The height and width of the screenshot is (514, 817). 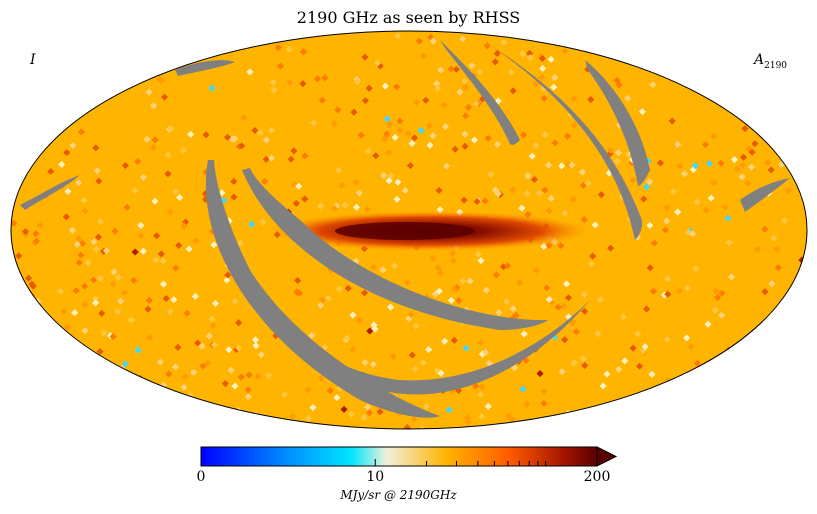 What do you see at coordinates (375, 477) in the screenshot?
I see `colorbar-tick-label: 10` at bounding box center [375, 477].